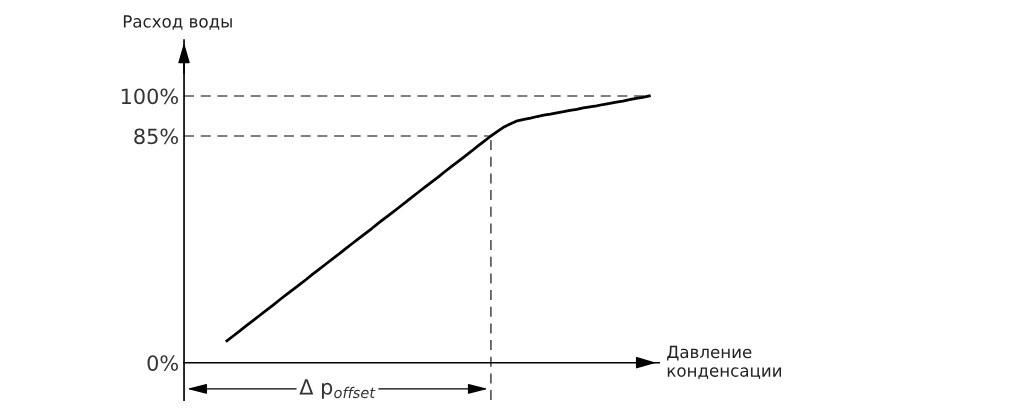 This screenshot has width=1019, height=412. Describe the element at coordinates (156, 136) in the screenshot. I see `y-tick-label: 85%` at that location.